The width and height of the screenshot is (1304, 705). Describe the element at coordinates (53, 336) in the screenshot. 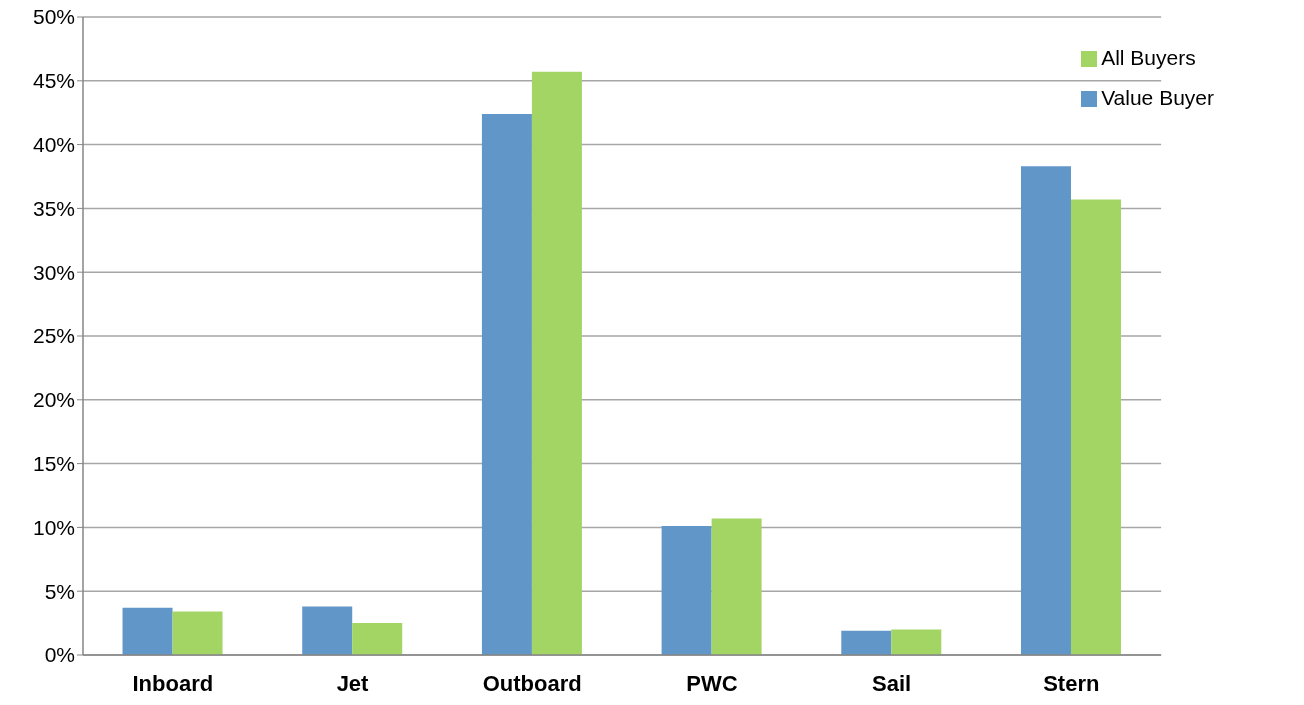

I see `y-tick-label: 25%` at that location.